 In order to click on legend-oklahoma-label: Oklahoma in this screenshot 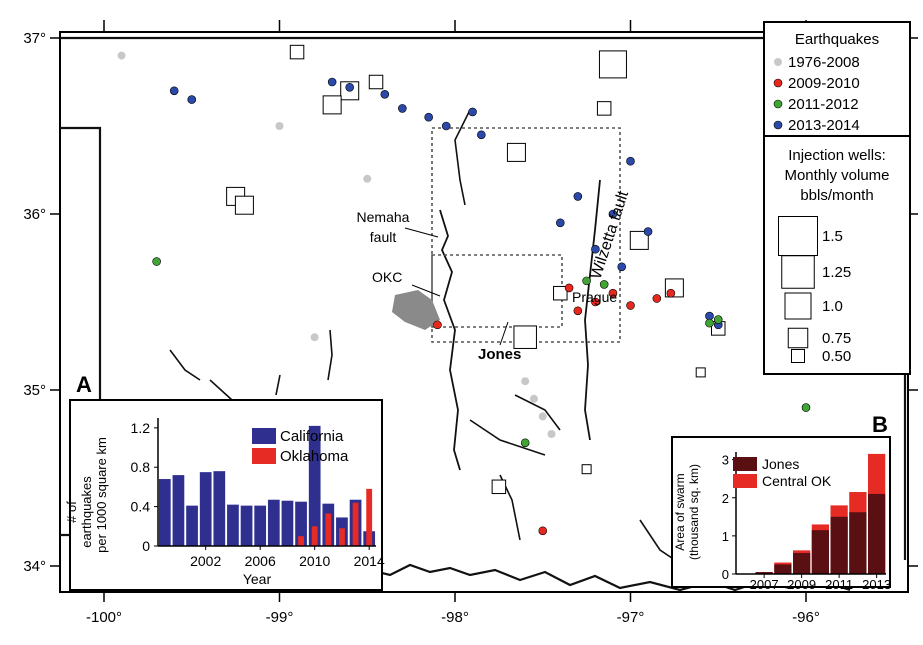, I will do `click(314, 456)`.